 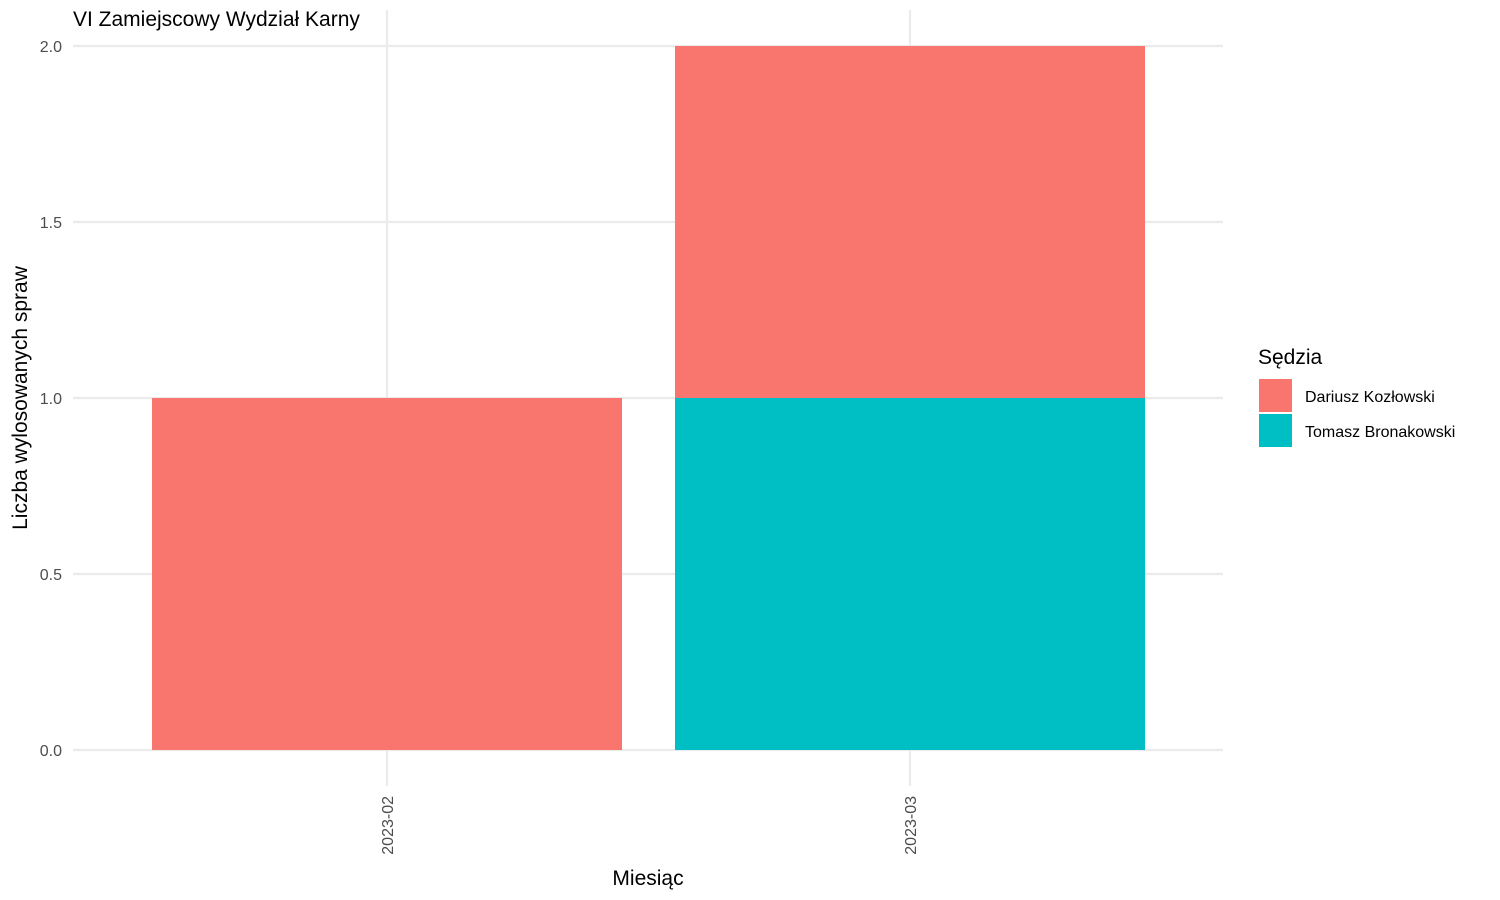 What do you see at coordinates (910, 574) in the screenshot?
I see `bar-2023-03-tomasz-bronakowski` at bounding box center [910, 574].